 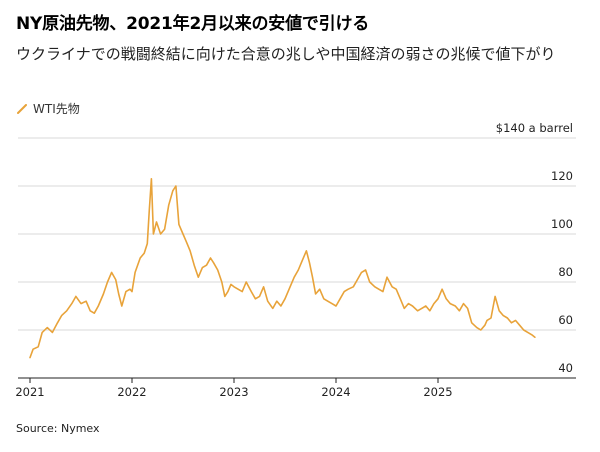 I want to click on x-tick-label-2021: 2021, so click(x=29, y=392).